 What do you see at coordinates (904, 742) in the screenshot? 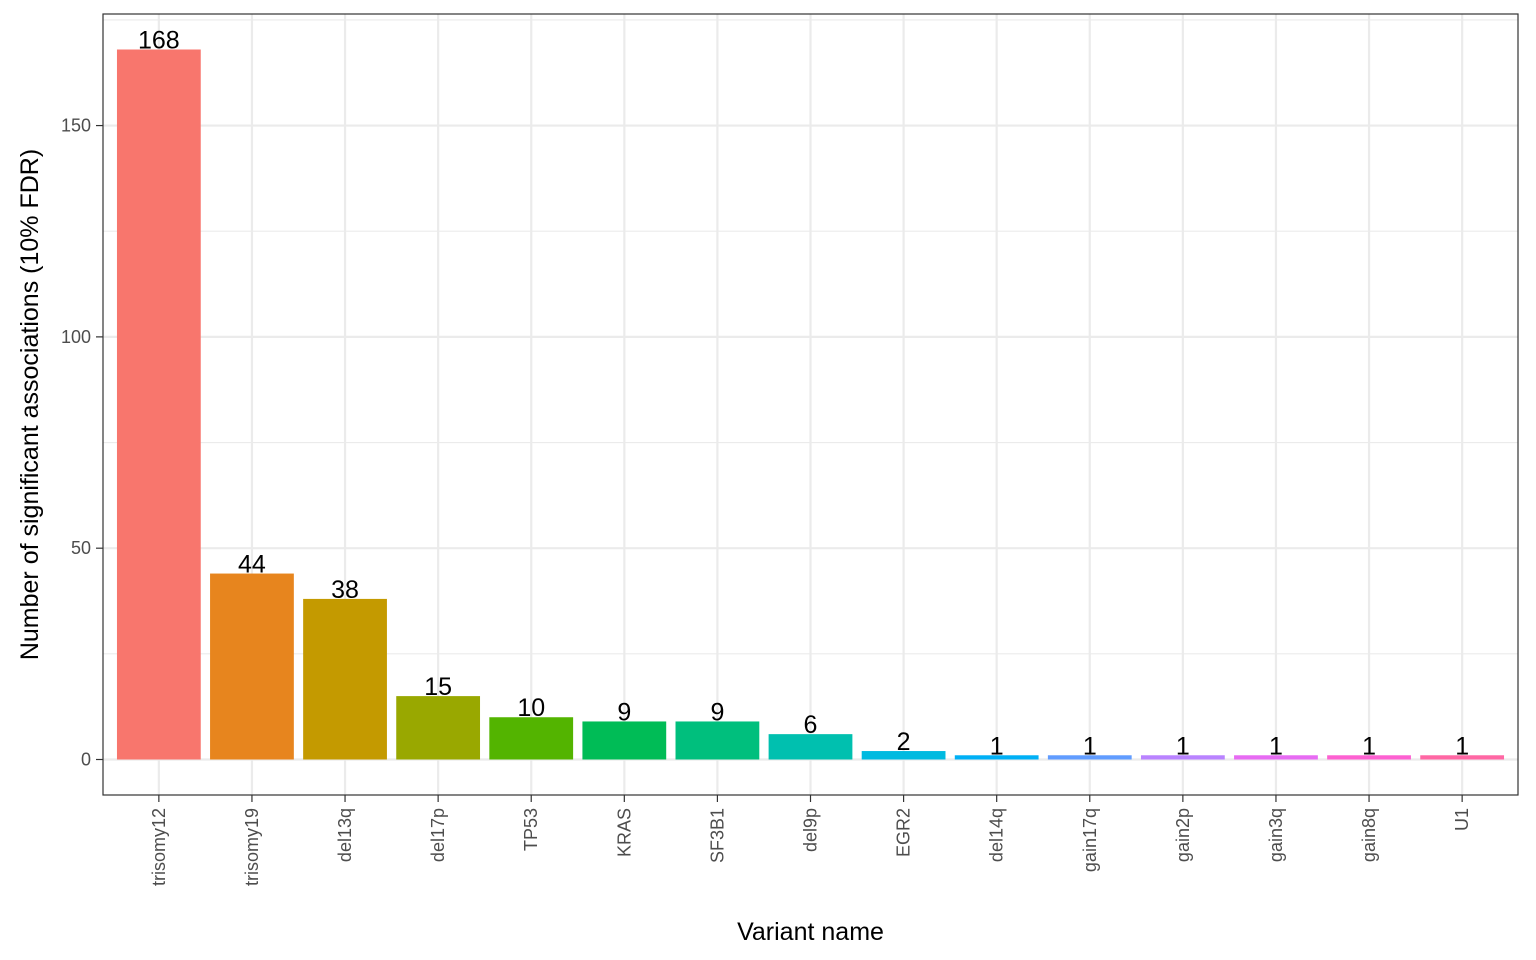
I see `data-label-EGR2: 2` at bounding box center [904, 742].